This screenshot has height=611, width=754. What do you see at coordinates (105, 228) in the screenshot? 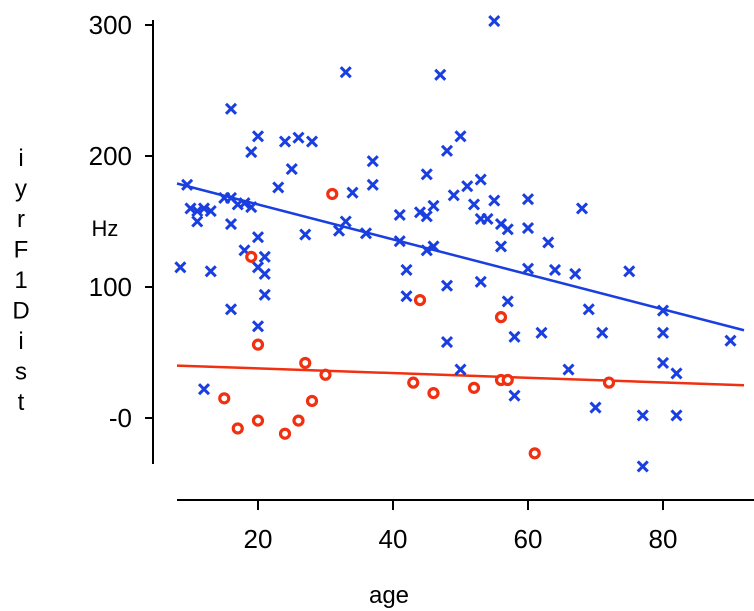
I see `y-axis-unit: Hz` at bounding box center [105, 228].